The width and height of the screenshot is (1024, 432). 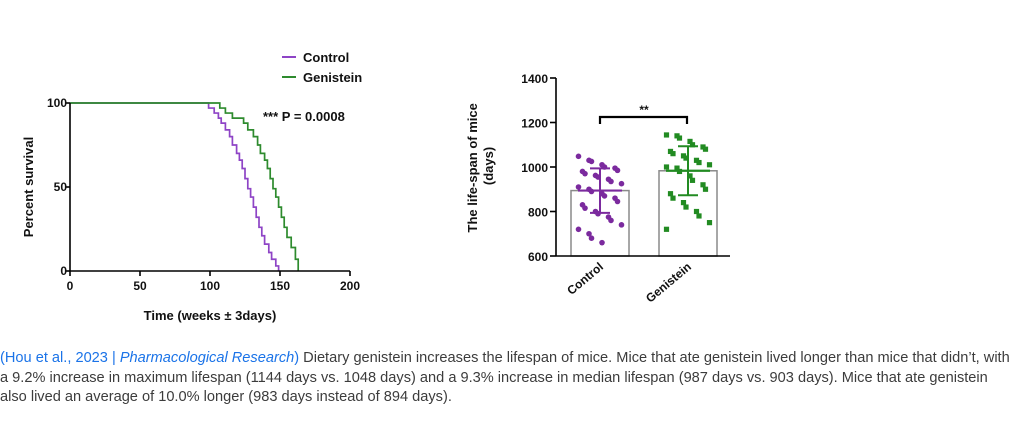 I want to click on lifespan-y-axis-title: The life-span of mice (days), so click(x=480, y=166).